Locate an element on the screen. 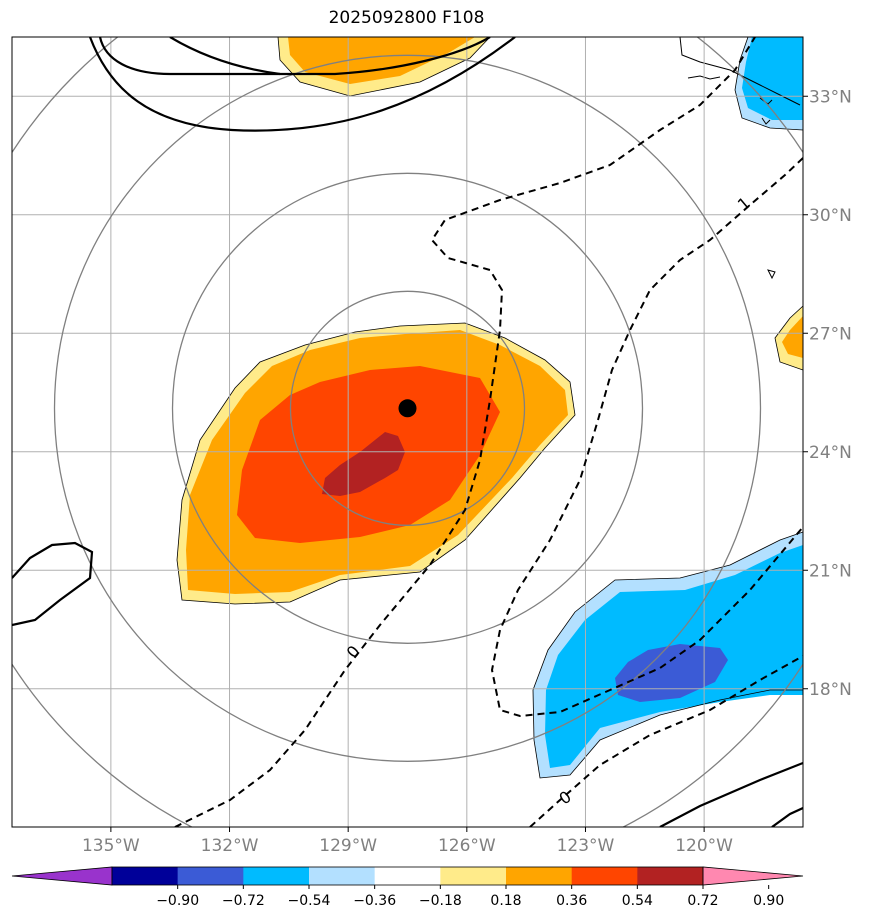 This screenshot has height=924, width=873. colorbar-tick-label: 0.18 is located at coordinates (505, 901).